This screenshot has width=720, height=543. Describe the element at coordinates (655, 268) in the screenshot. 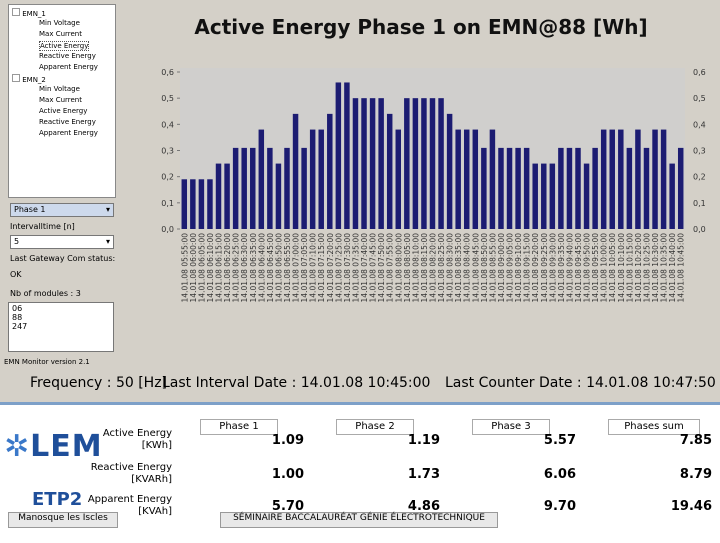

I see `x-tick-label: 14.01.08 10:30:00` at that location.